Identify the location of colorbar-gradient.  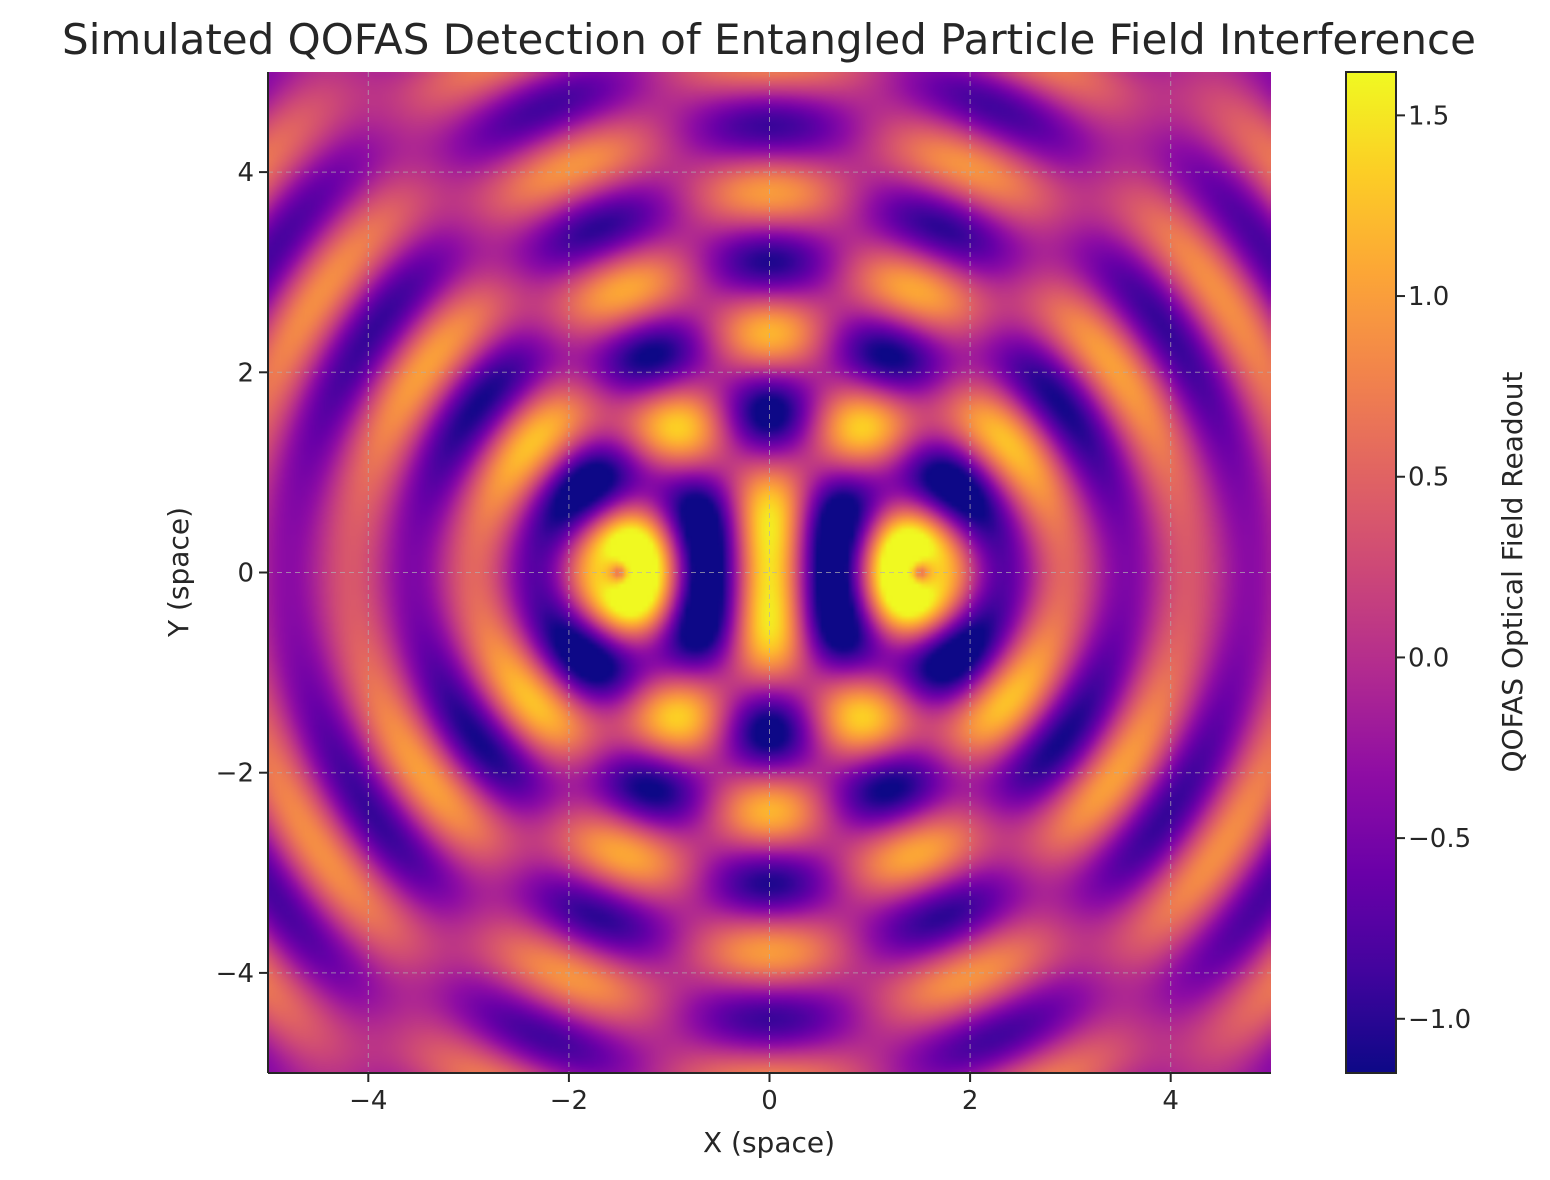
(1371, 572).